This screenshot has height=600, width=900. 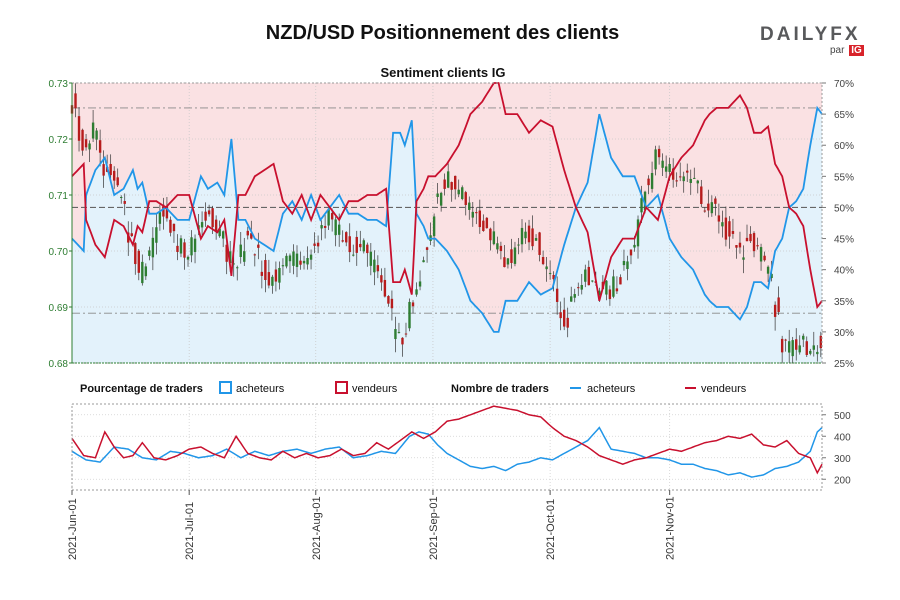 I want to click on percent-tick-label: 45%, so click(x=844, y=240).